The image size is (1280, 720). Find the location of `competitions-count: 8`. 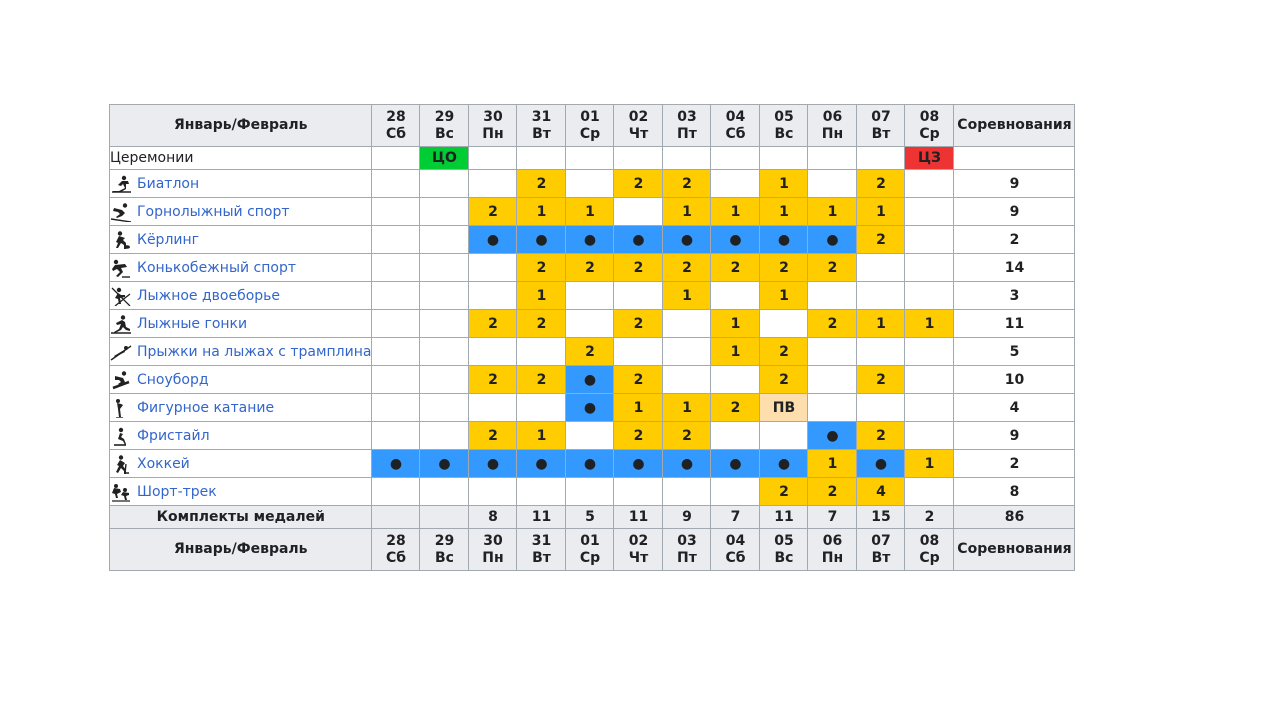

competitions-count: 8 is located at coordinates (1014, 491).